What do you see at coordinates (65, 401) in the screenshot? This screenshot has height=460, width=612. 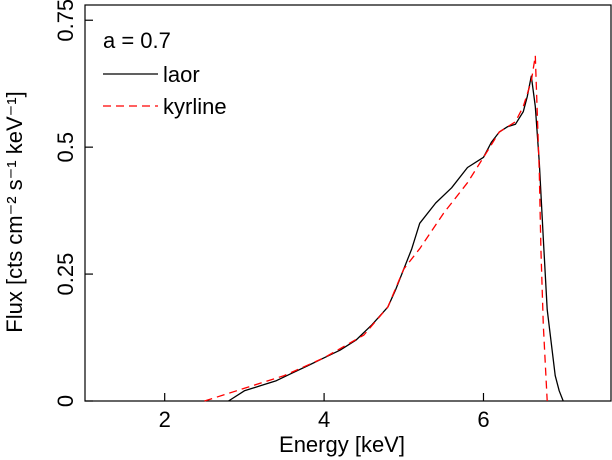 I see `y-tick-label: 0` at bounding box center [65, 401].